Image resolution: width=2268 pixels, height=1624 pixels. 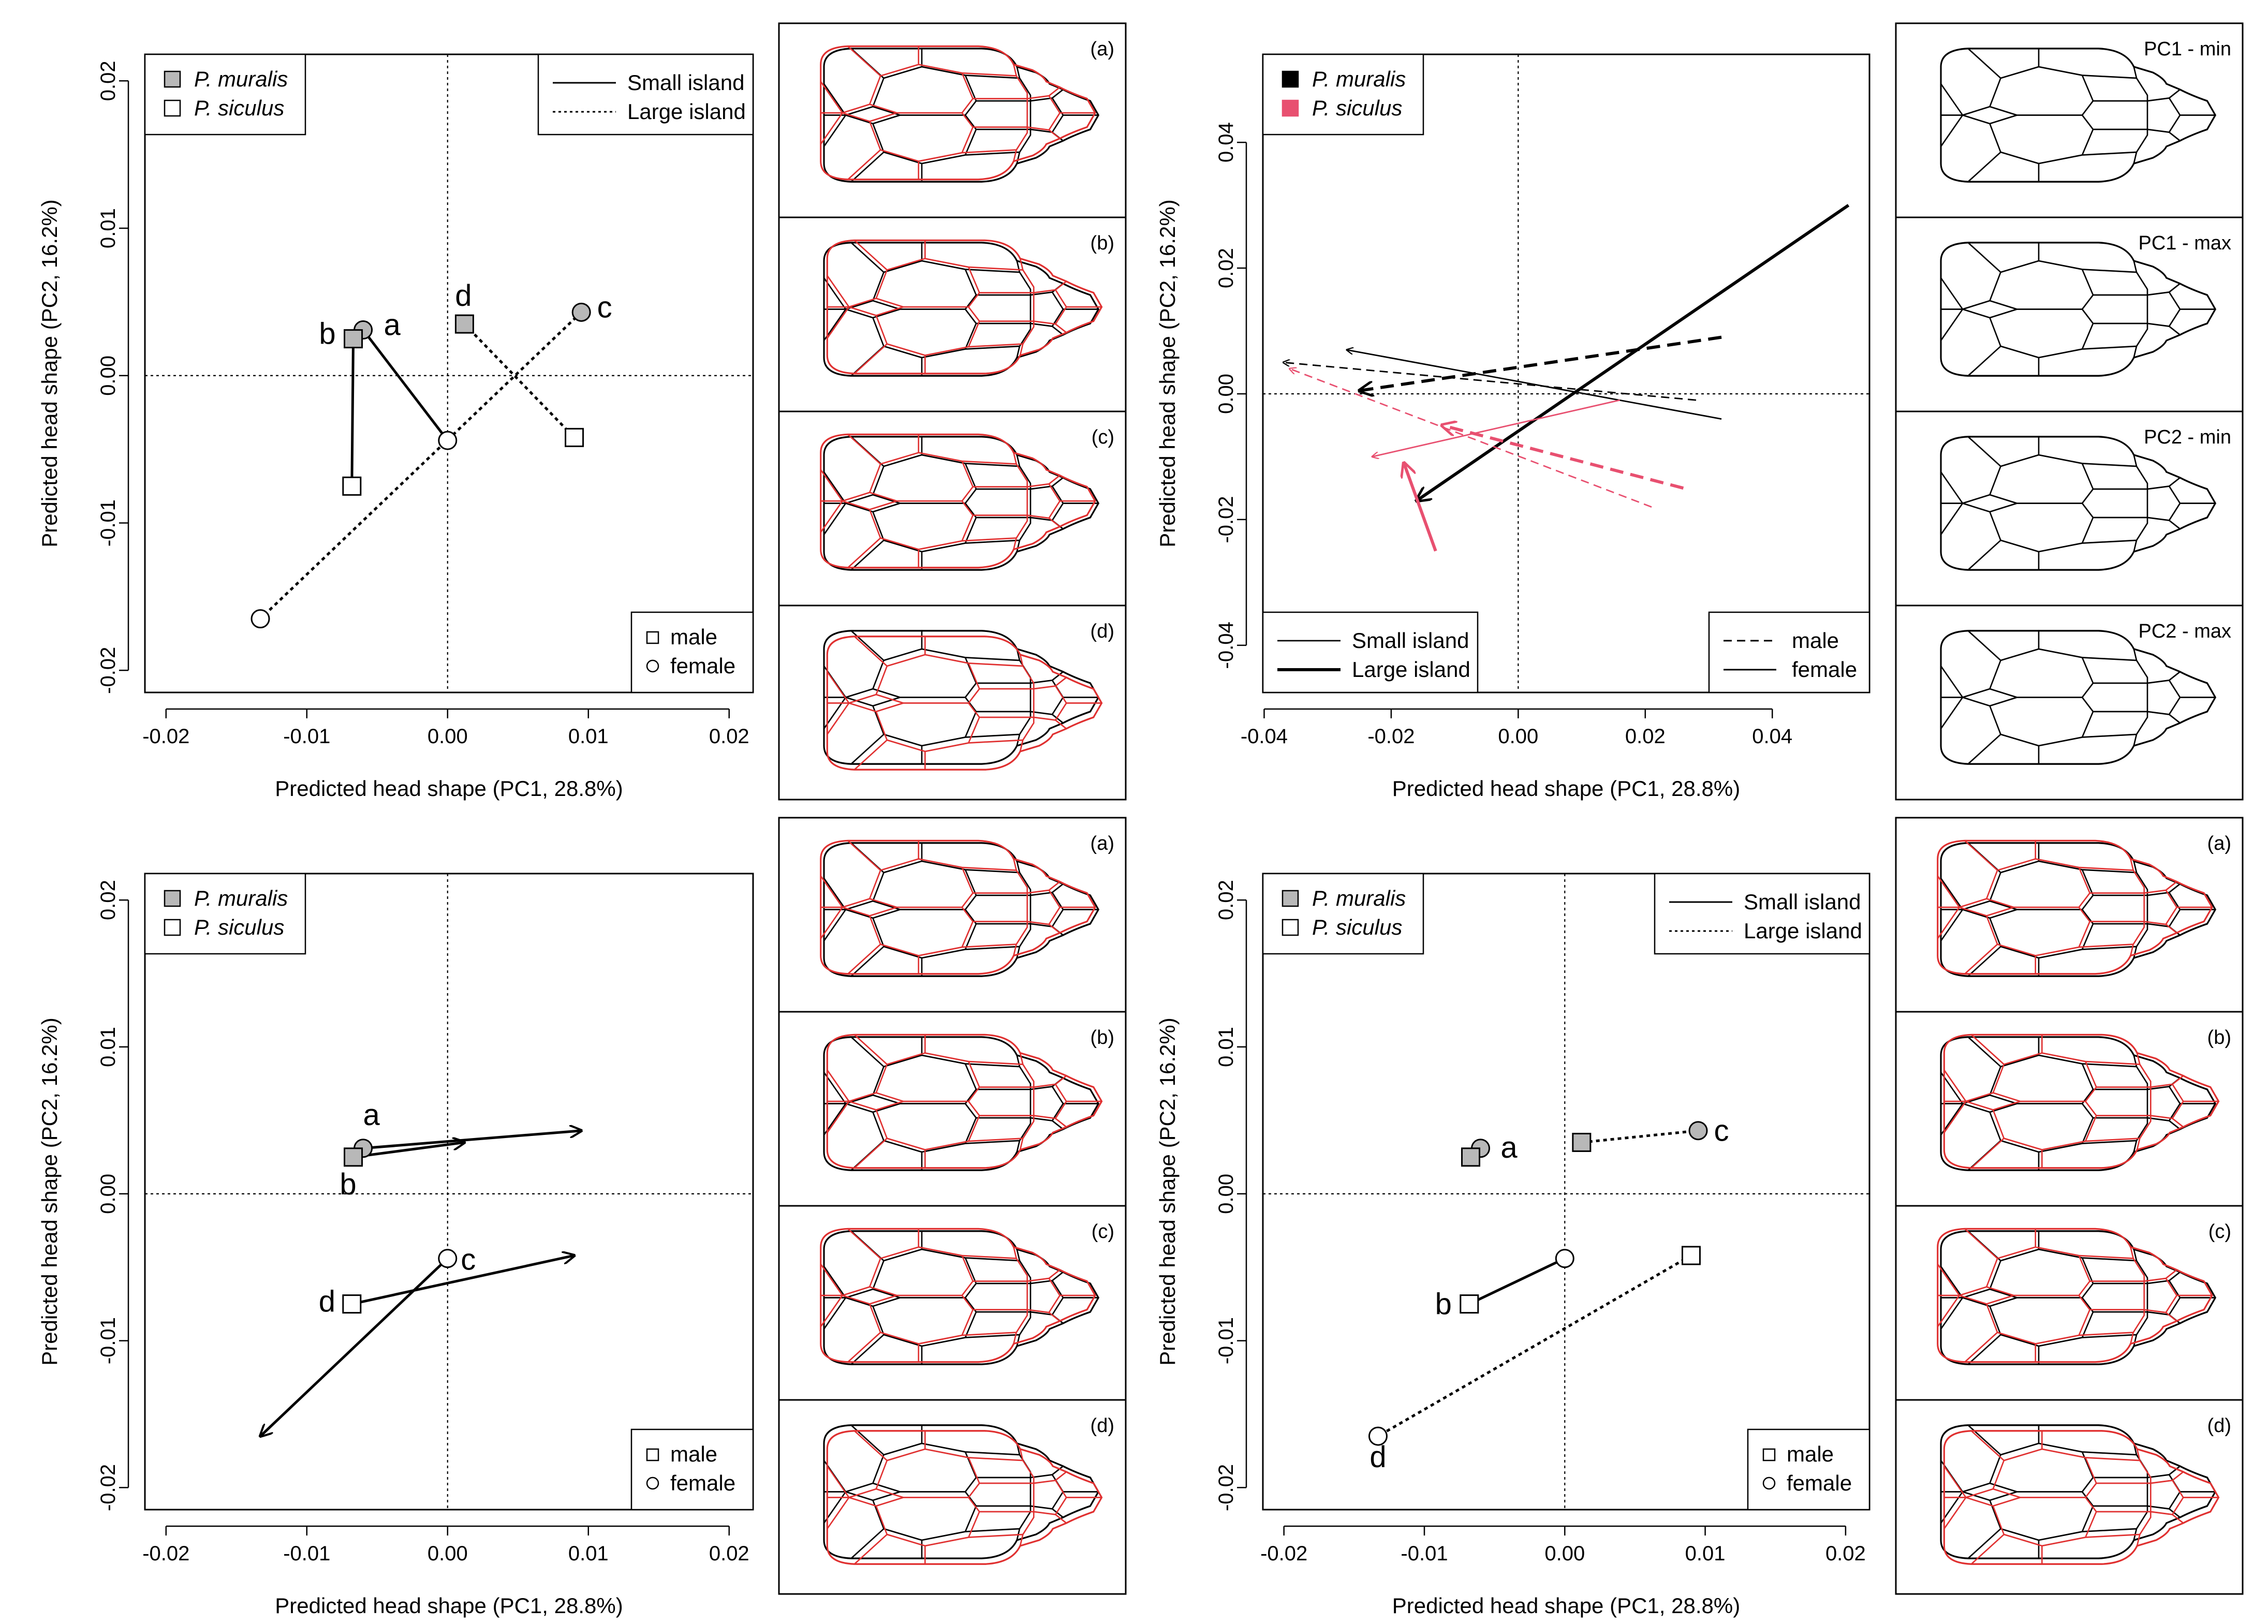 I want to click on skull-panel-label: (a), so click(x=1102, y=49).